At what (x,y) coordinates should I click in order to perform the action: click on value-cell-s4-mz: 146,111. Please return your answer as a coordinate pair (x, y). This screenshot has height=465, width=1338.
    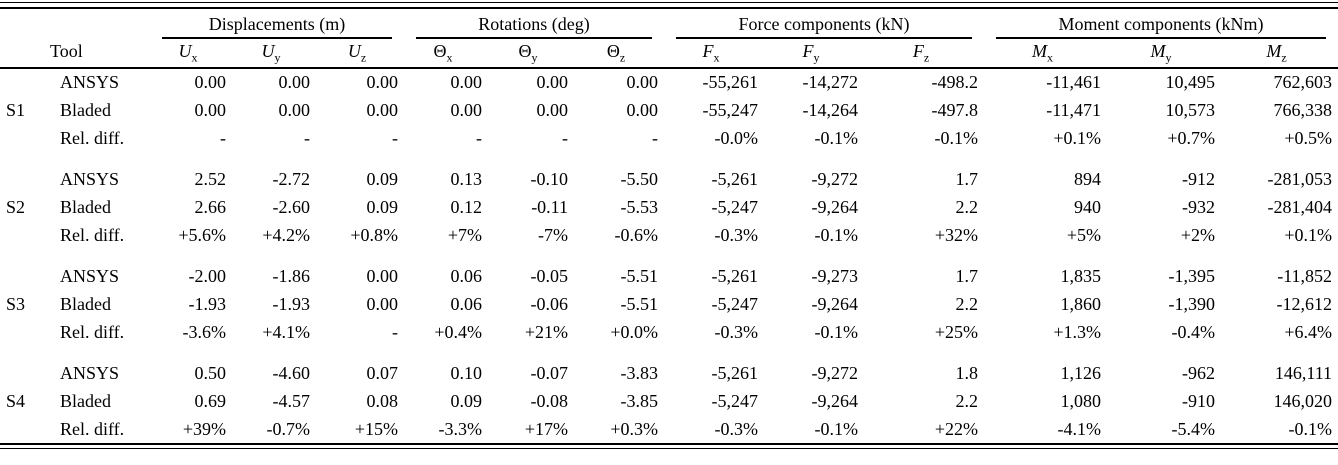
    Looking at the image, I should click on (1303, 372).